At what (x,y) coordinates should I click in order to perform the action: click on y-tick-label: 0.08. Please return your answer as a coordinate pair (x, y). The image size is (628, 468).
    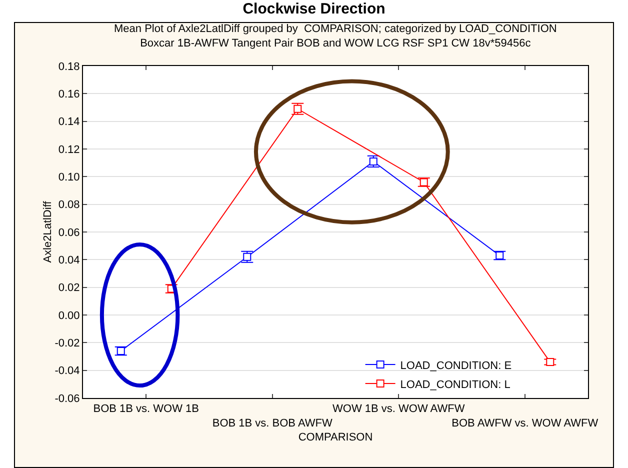
    Looking at the image, I should click on (69, 205).